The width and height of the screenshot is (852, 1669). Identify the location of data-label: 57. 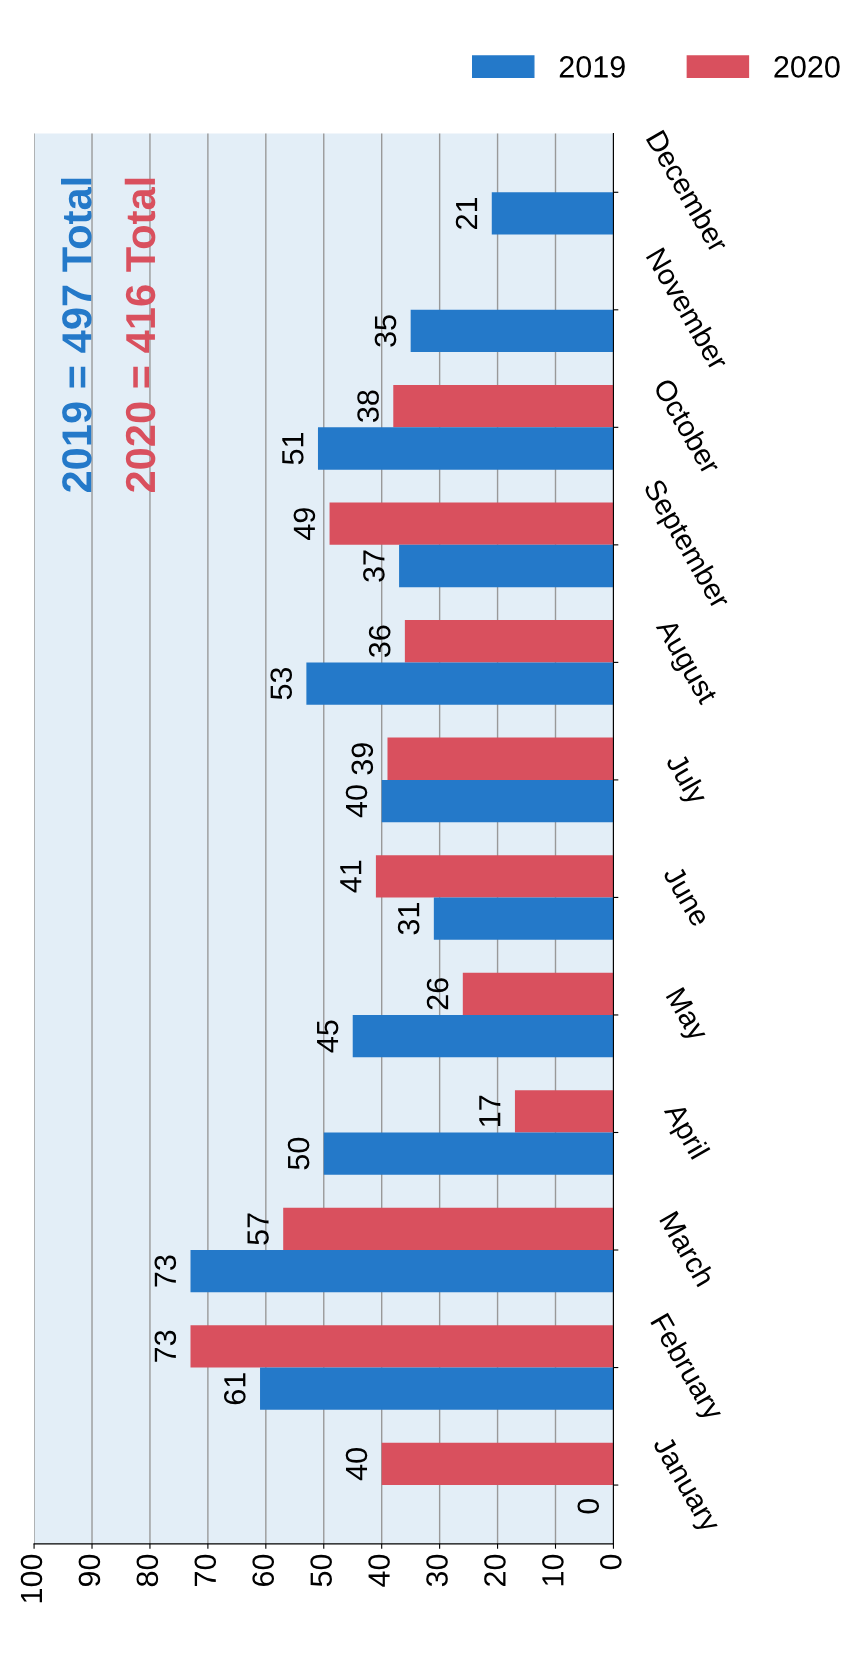
(258, 1229).